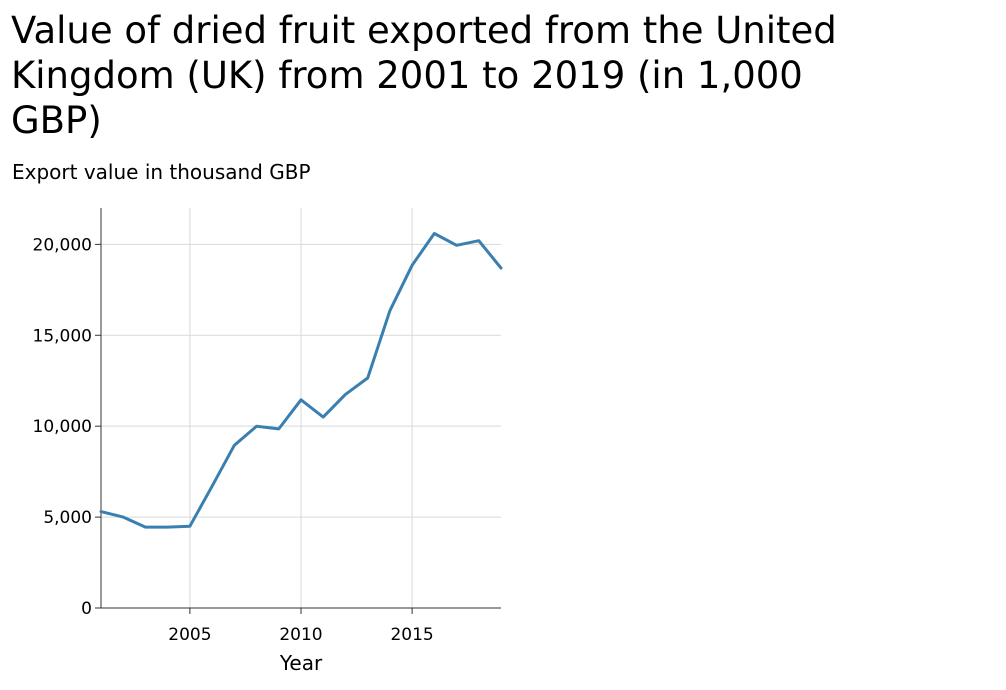 Image resolution: width=1006 pixels, height=690 pixels. What do you see at coordinates (86, 609) in the screenshot?
I see `y-tick-label: 0` at bounding box center [86, 609].